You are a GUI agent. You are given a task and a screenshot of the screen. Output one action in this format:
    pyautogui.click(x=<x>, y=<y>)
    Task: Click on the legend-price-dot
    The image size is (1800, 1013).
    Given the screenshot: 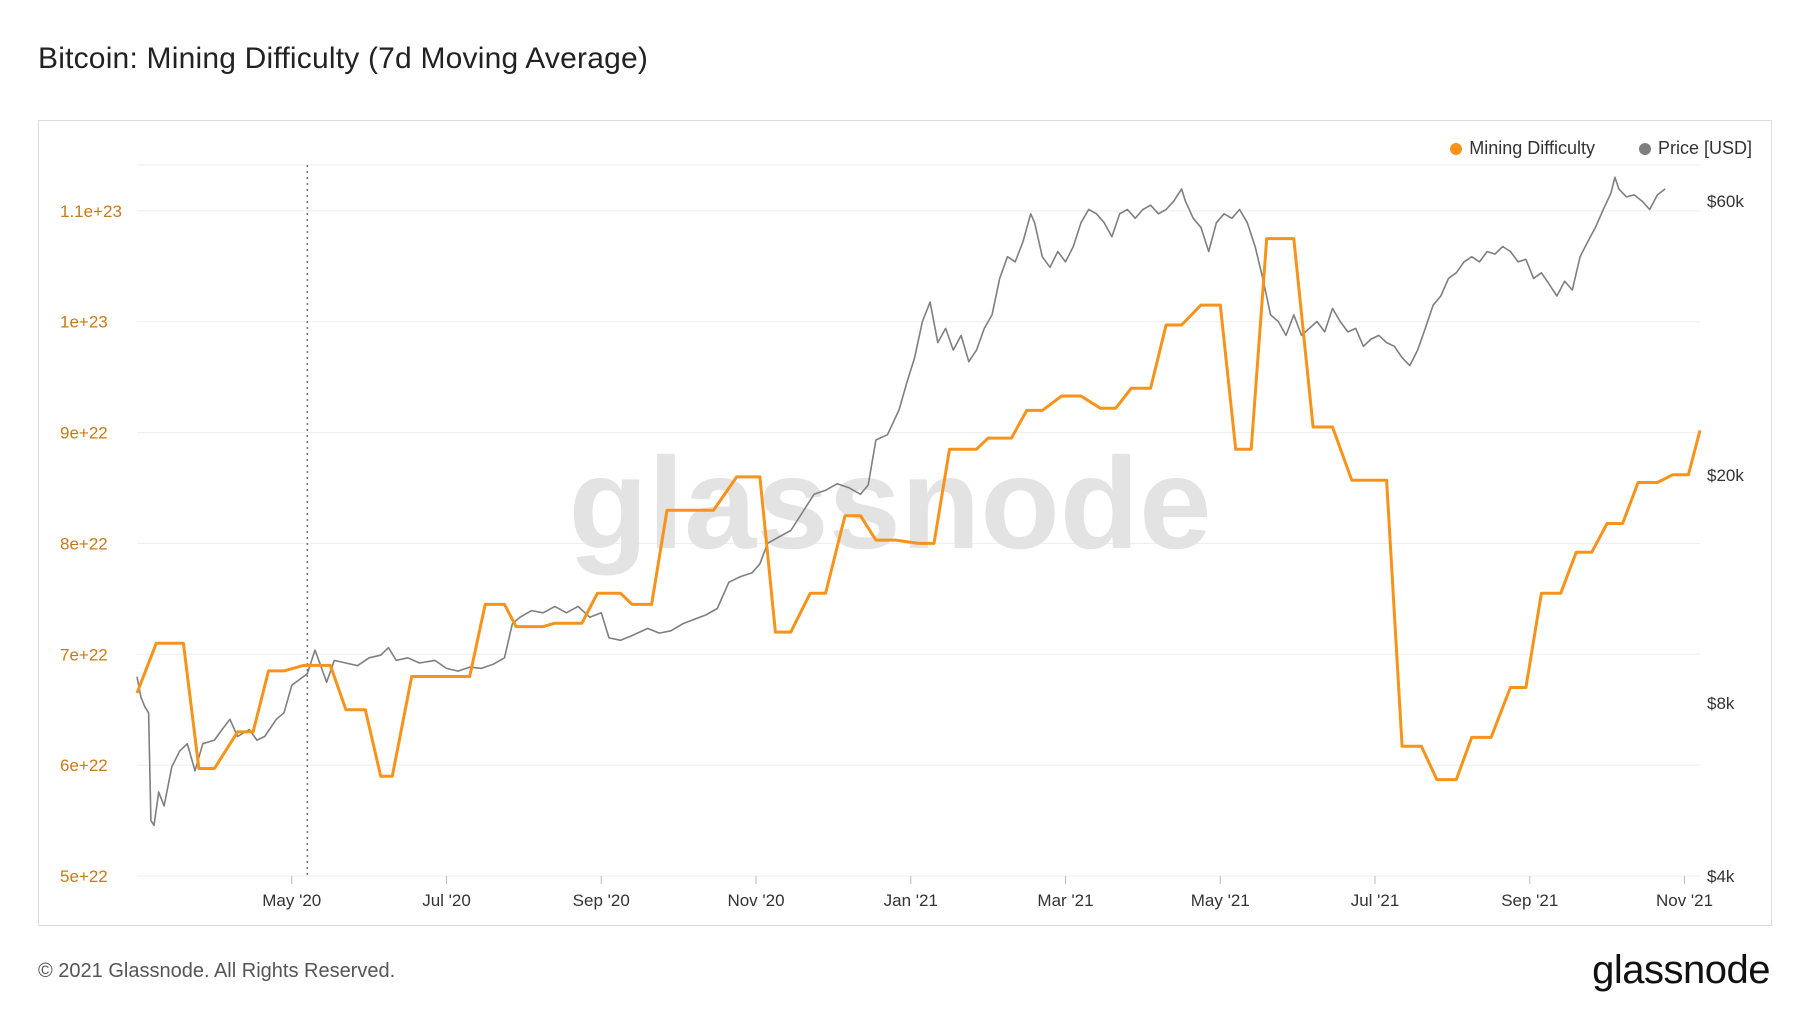 What is the action you would take?
    pyautogui.click(x=1644, y=148)
    